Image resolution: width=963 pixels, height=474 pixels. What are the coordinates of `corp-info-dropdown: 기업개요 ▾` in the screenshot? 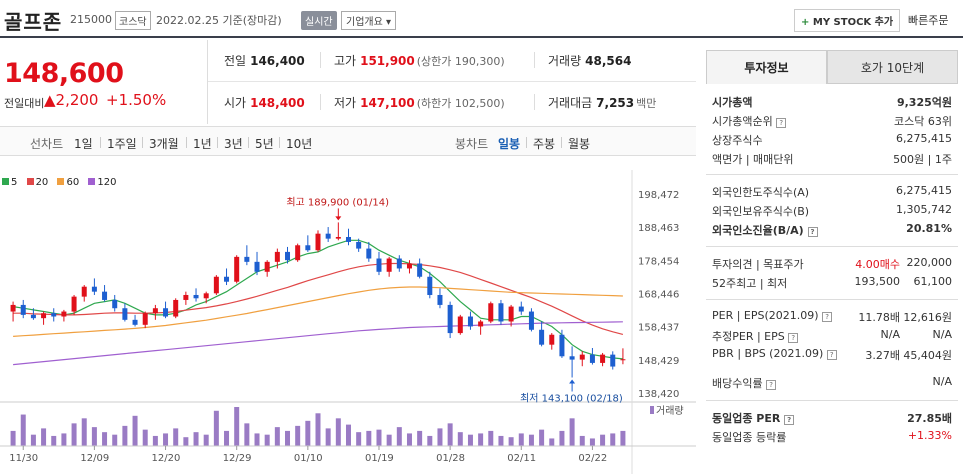 It's located at (368, 20).